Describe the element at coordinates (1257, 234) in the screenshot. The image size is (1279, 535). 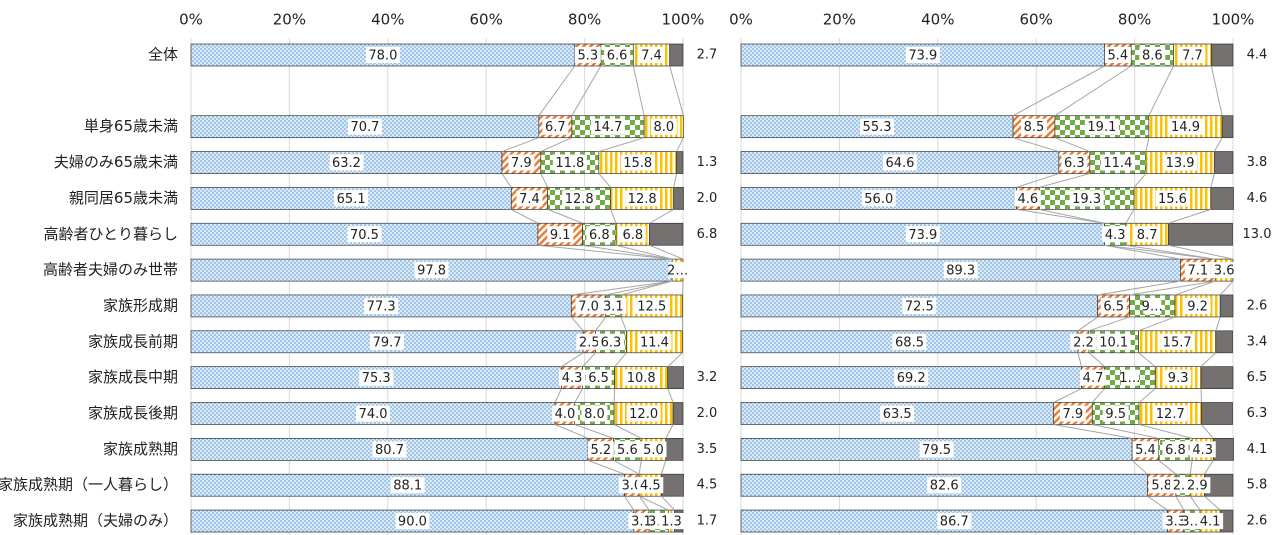
I see `data-label: 13.0` at that location.